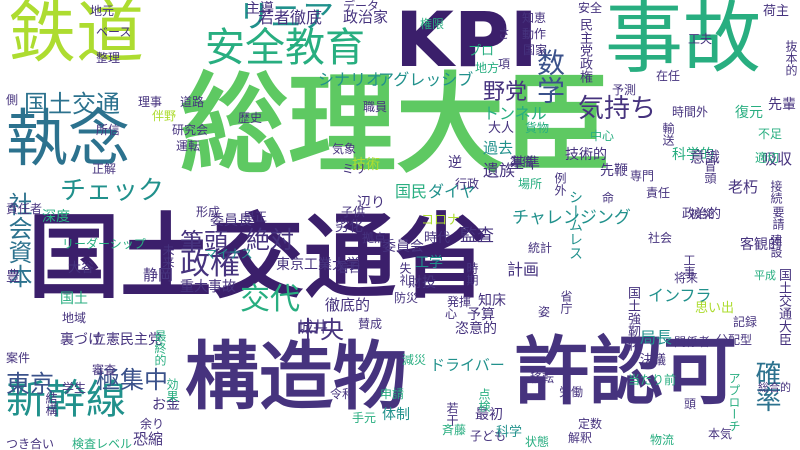 Image resolution: width=800 pixels, height=450 pixels. I want to click on cloud-word: 動作, so click(534, 34).